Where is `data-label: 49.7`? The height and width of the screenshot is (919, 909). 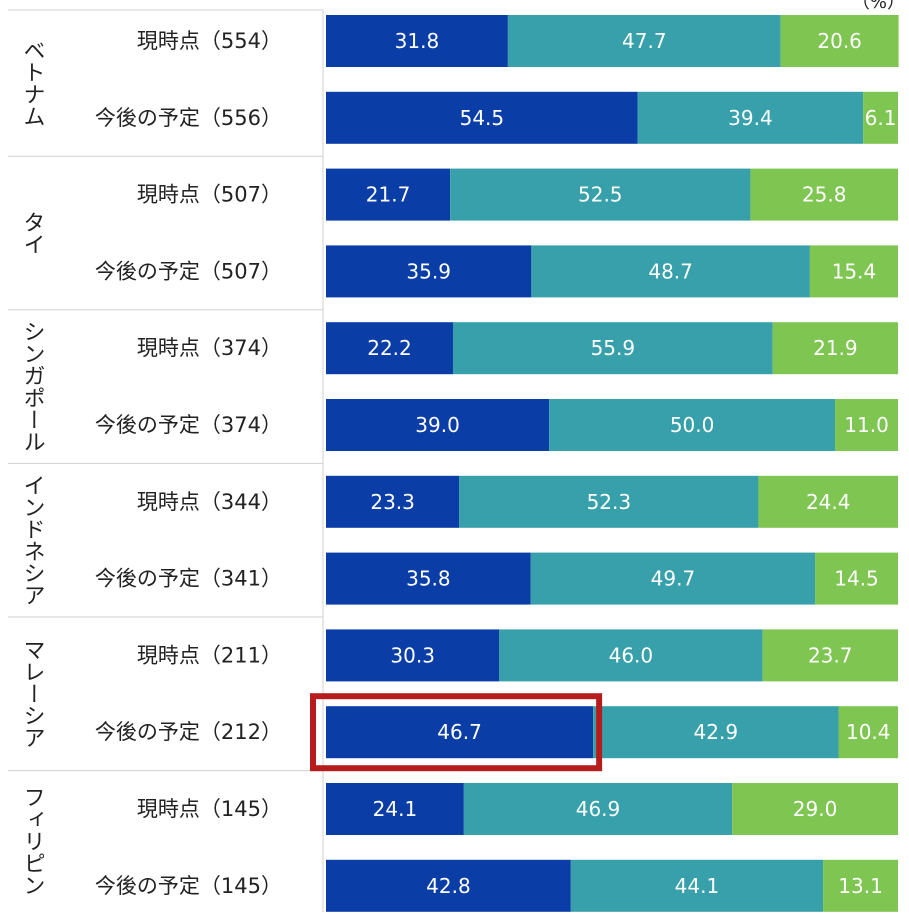 data-label: 49.7 is located at coordinates (673, 579).